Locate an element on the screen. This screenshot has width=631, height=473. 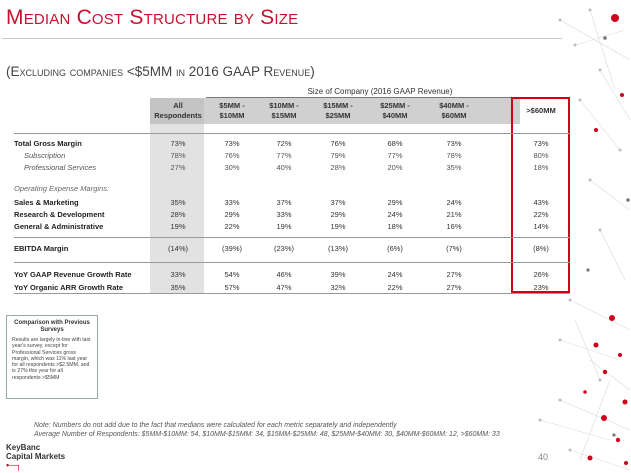
table-cell: 72% is located at coordinates (284, 143).